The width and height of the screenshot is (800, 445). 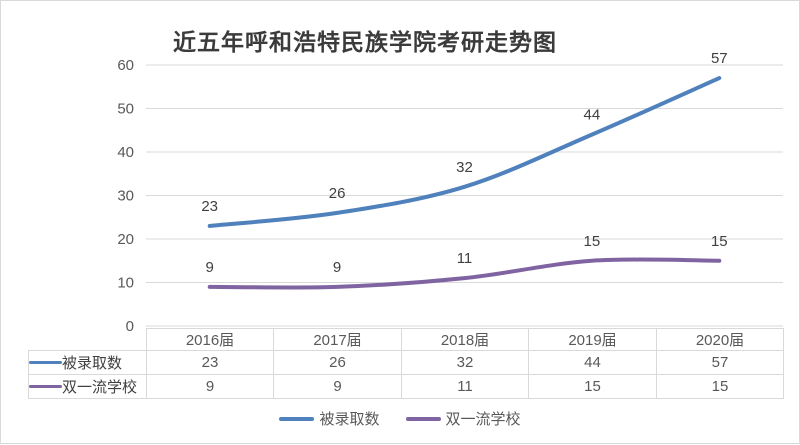 I want to click on table-header-cell: 2018届, so click(x=465, y=339).